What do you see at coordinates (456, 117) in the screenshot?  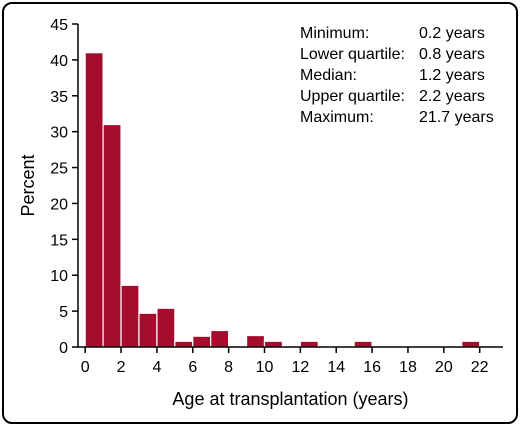 I see `stats-value: 21.7 years` at bounding box center [456, 117].